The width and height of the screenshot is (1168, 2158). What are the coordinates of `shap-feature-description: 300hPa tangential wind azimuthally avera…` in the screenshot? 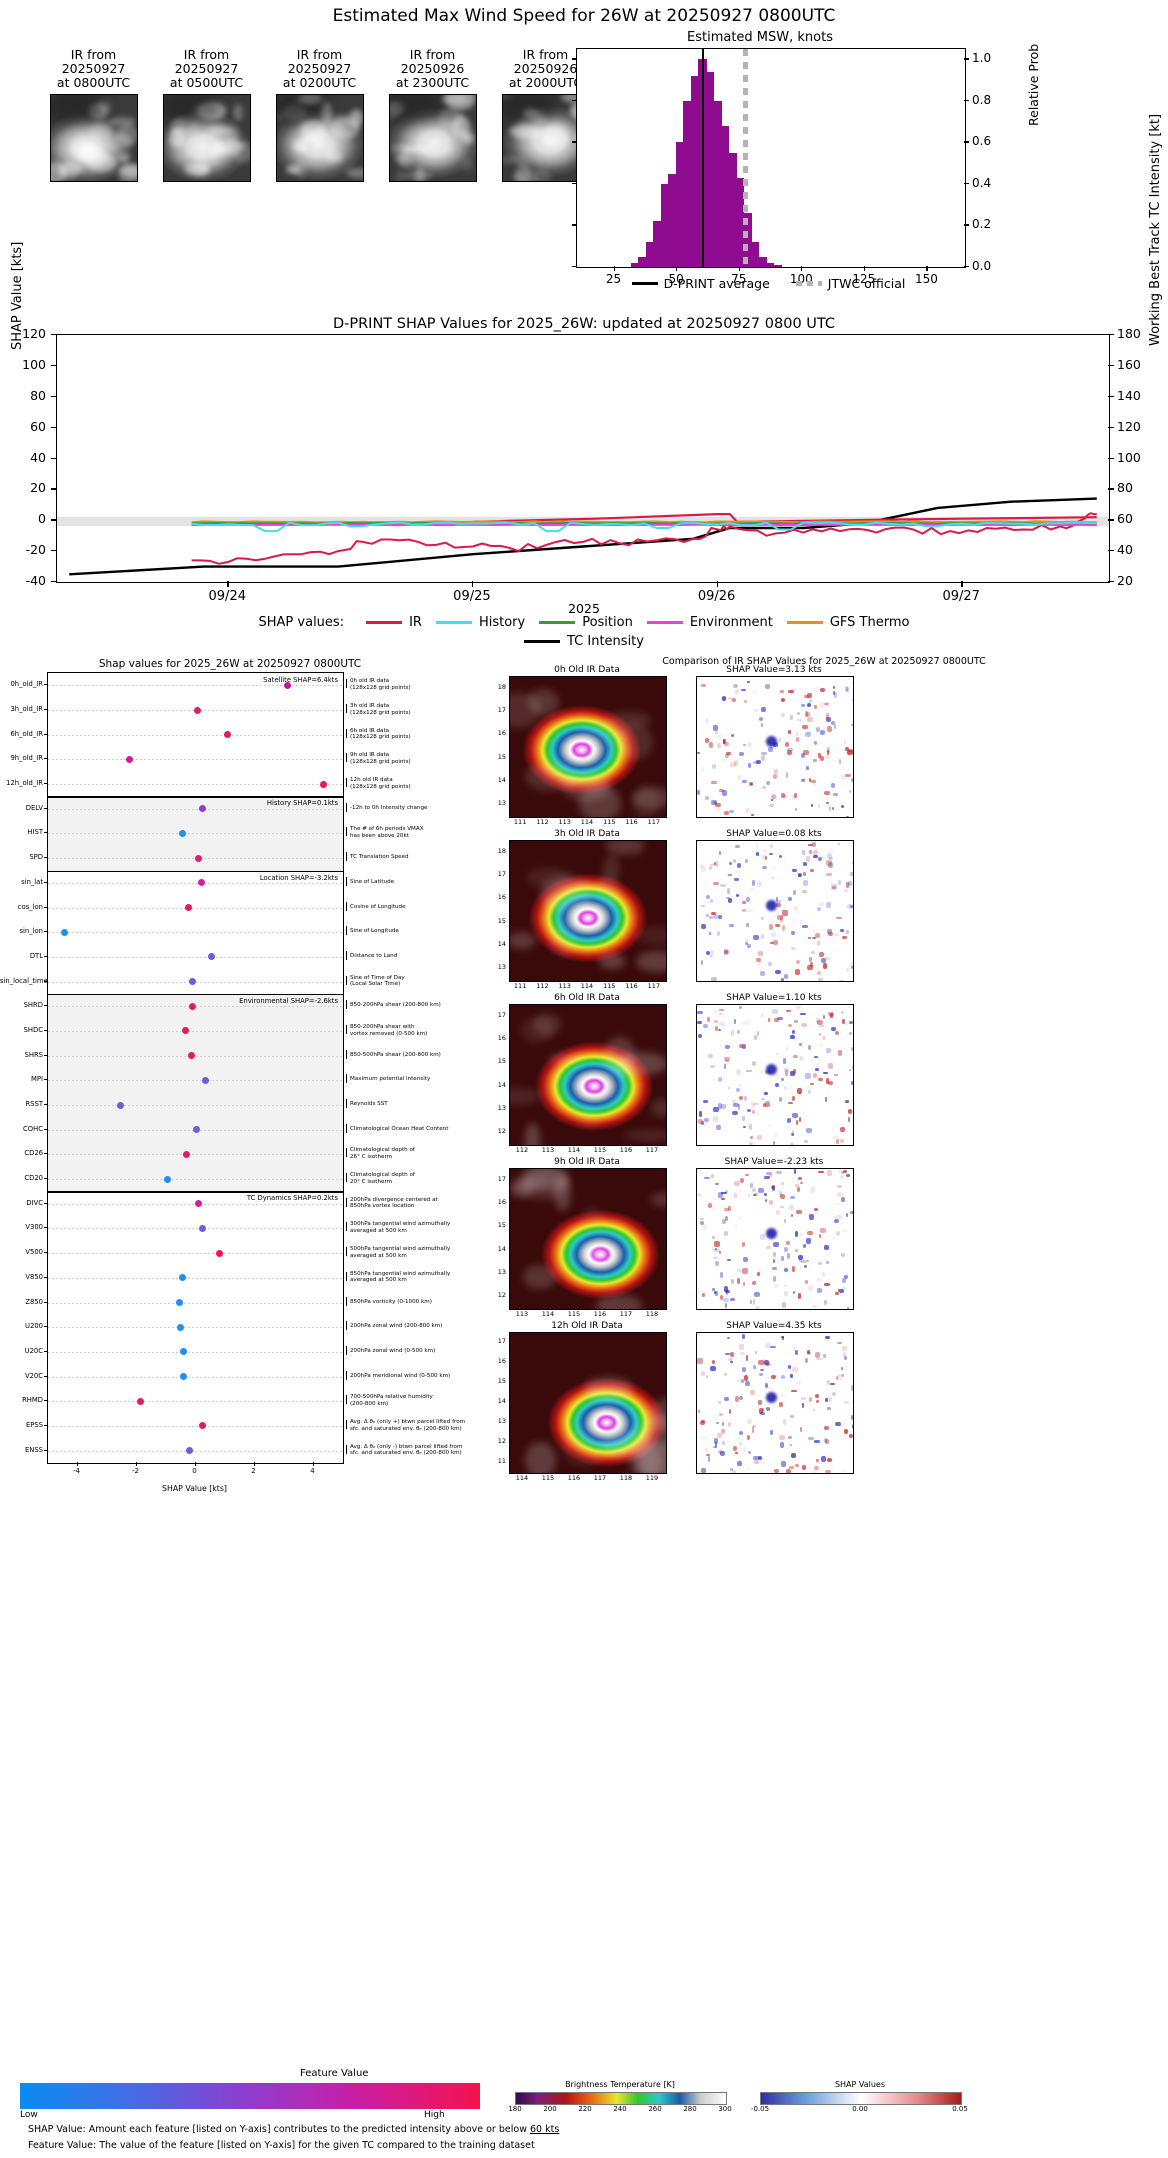 It's located at (400, 1228).